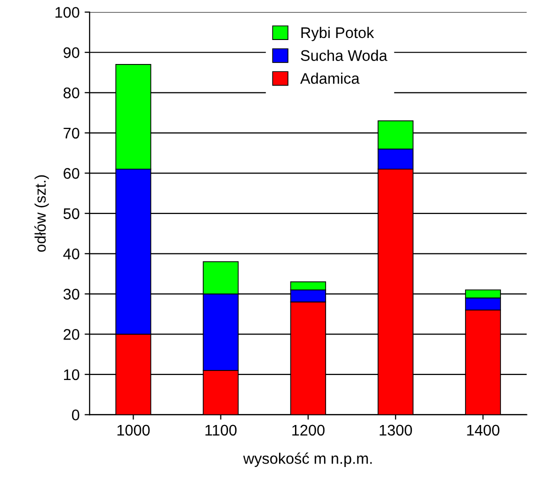 The height and width of the screenshot is (485, 543). What do you see at coordinates (337, 34) in the screenshot?
I see `legend-label: Rybi Potok` at bounding box center [337, 34].